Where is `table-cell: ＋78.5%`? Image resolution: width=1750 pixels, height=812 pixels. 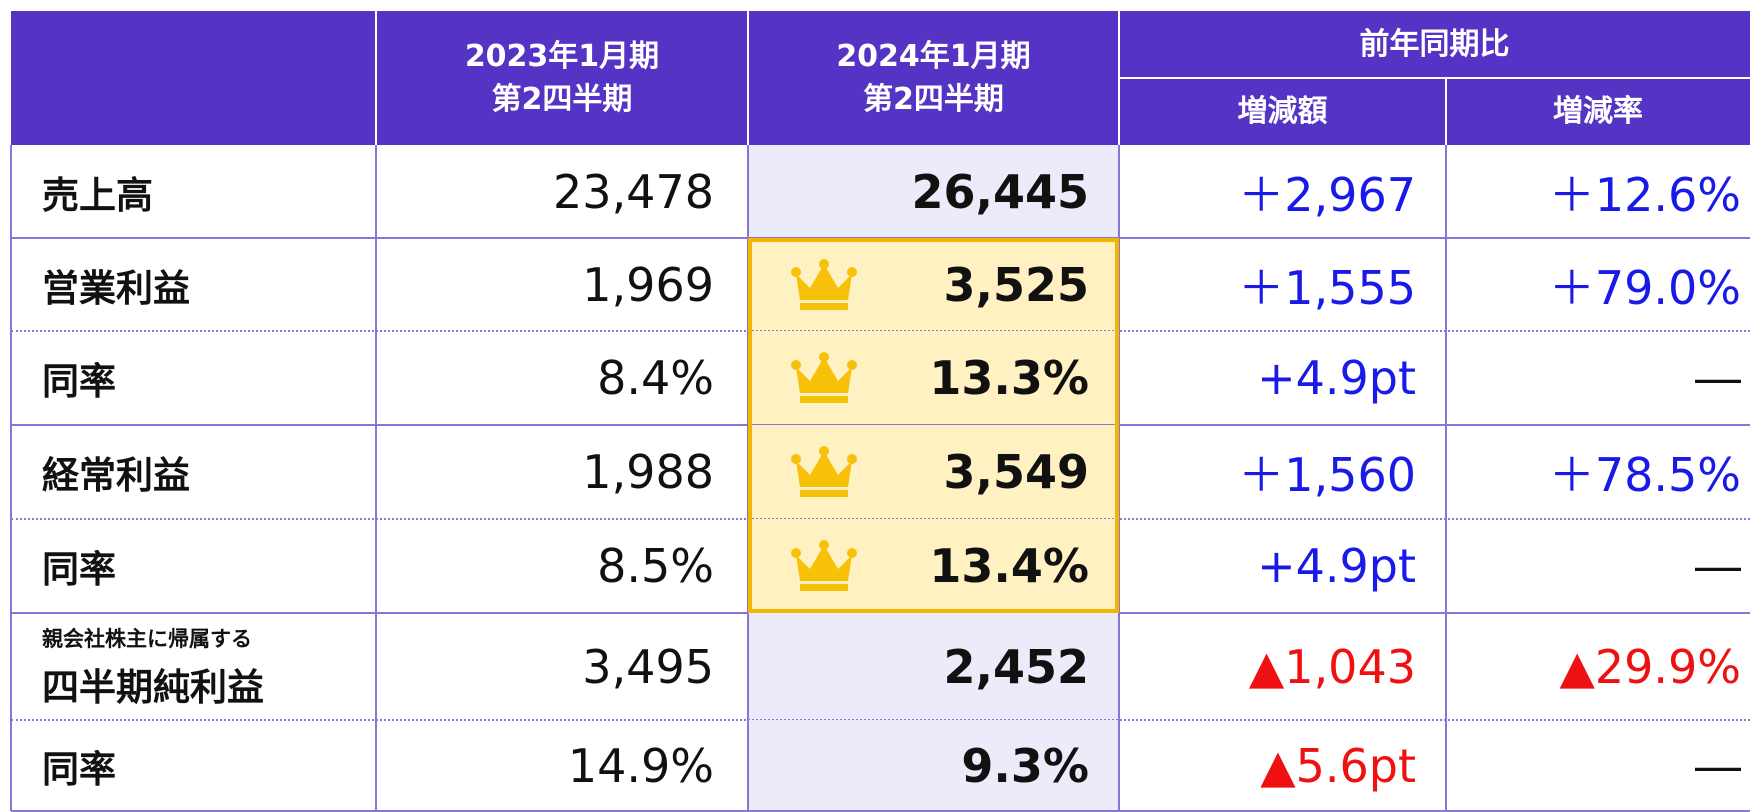
table-cell: ＋78.5% is located at coordinates (1644, 475).